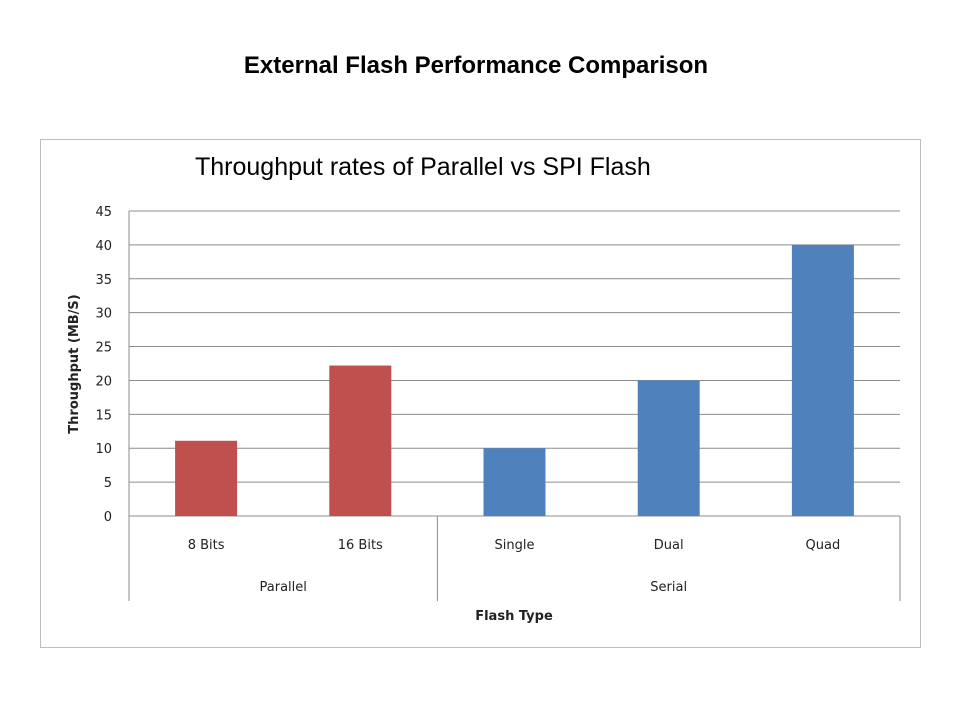 The width and height of the screenshot is (960, 720). Describe the element at coordinates (103, 449) in the screenshot. I see `y-tick-label: 10` at that location.